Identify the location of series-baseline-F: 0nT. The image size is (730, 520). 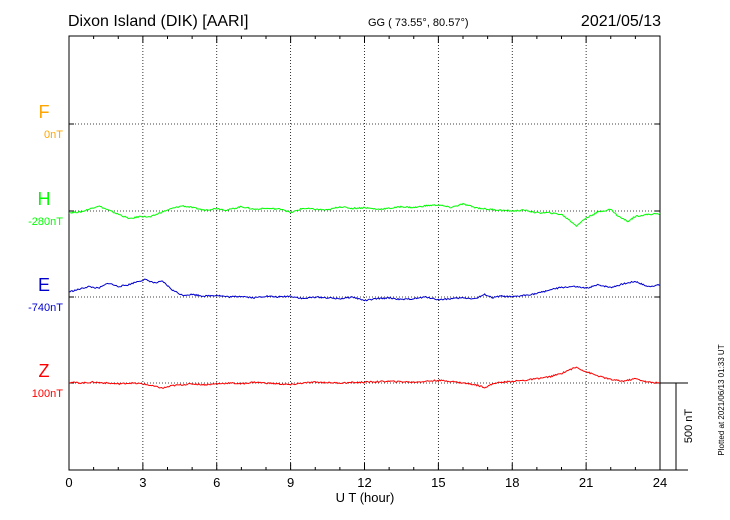
(53, 135).